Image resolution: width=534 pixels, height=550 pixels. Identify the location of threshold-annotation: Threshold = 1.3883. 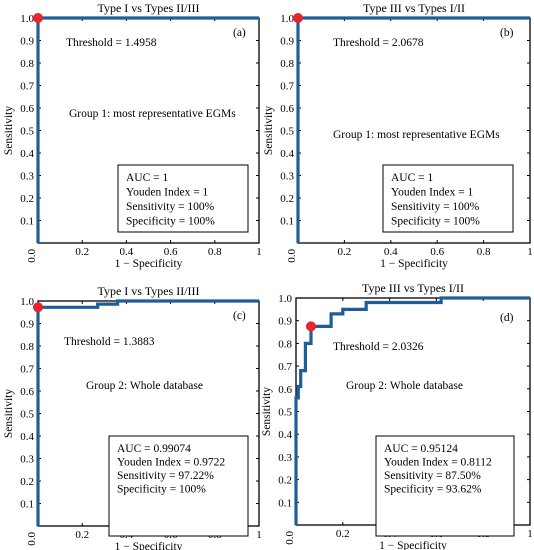
(109, 342).